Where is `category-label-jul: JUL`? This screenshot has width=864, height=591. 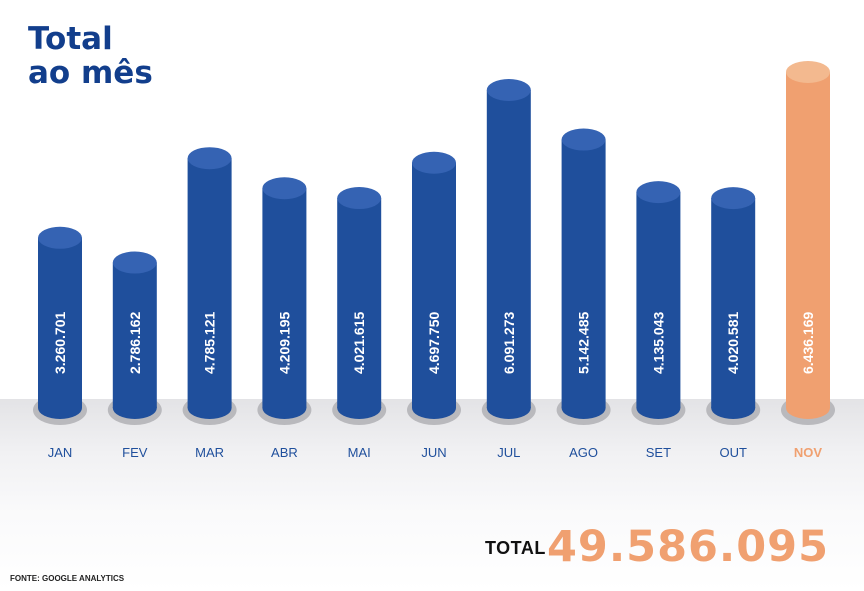
category-label-jul: JUL is located at coordinates (508, 452).